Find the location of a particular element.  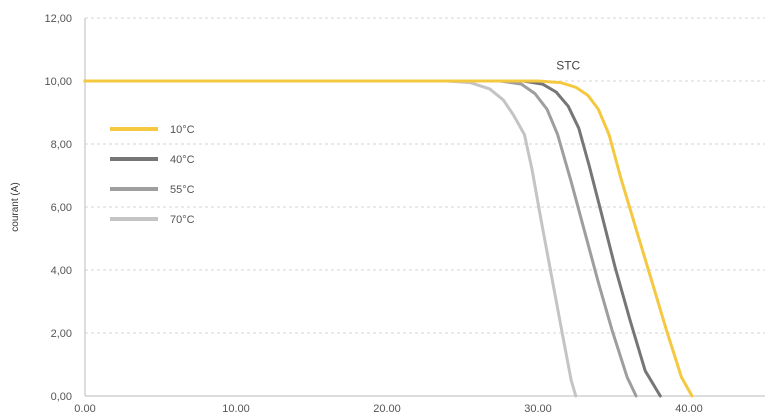

x-tick-label: 30.00 is located at coordinates (538, 409).